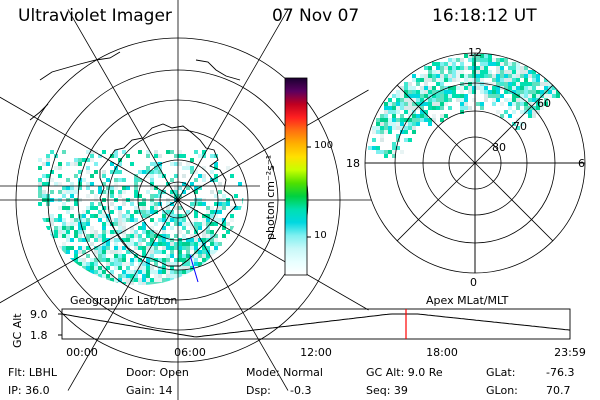 This screenshot has height=400, width=600. What do you see at coordinates (581, 163) in the screenshot?
I see `mlt-label-6: 6` at bounding box center [581, 163].